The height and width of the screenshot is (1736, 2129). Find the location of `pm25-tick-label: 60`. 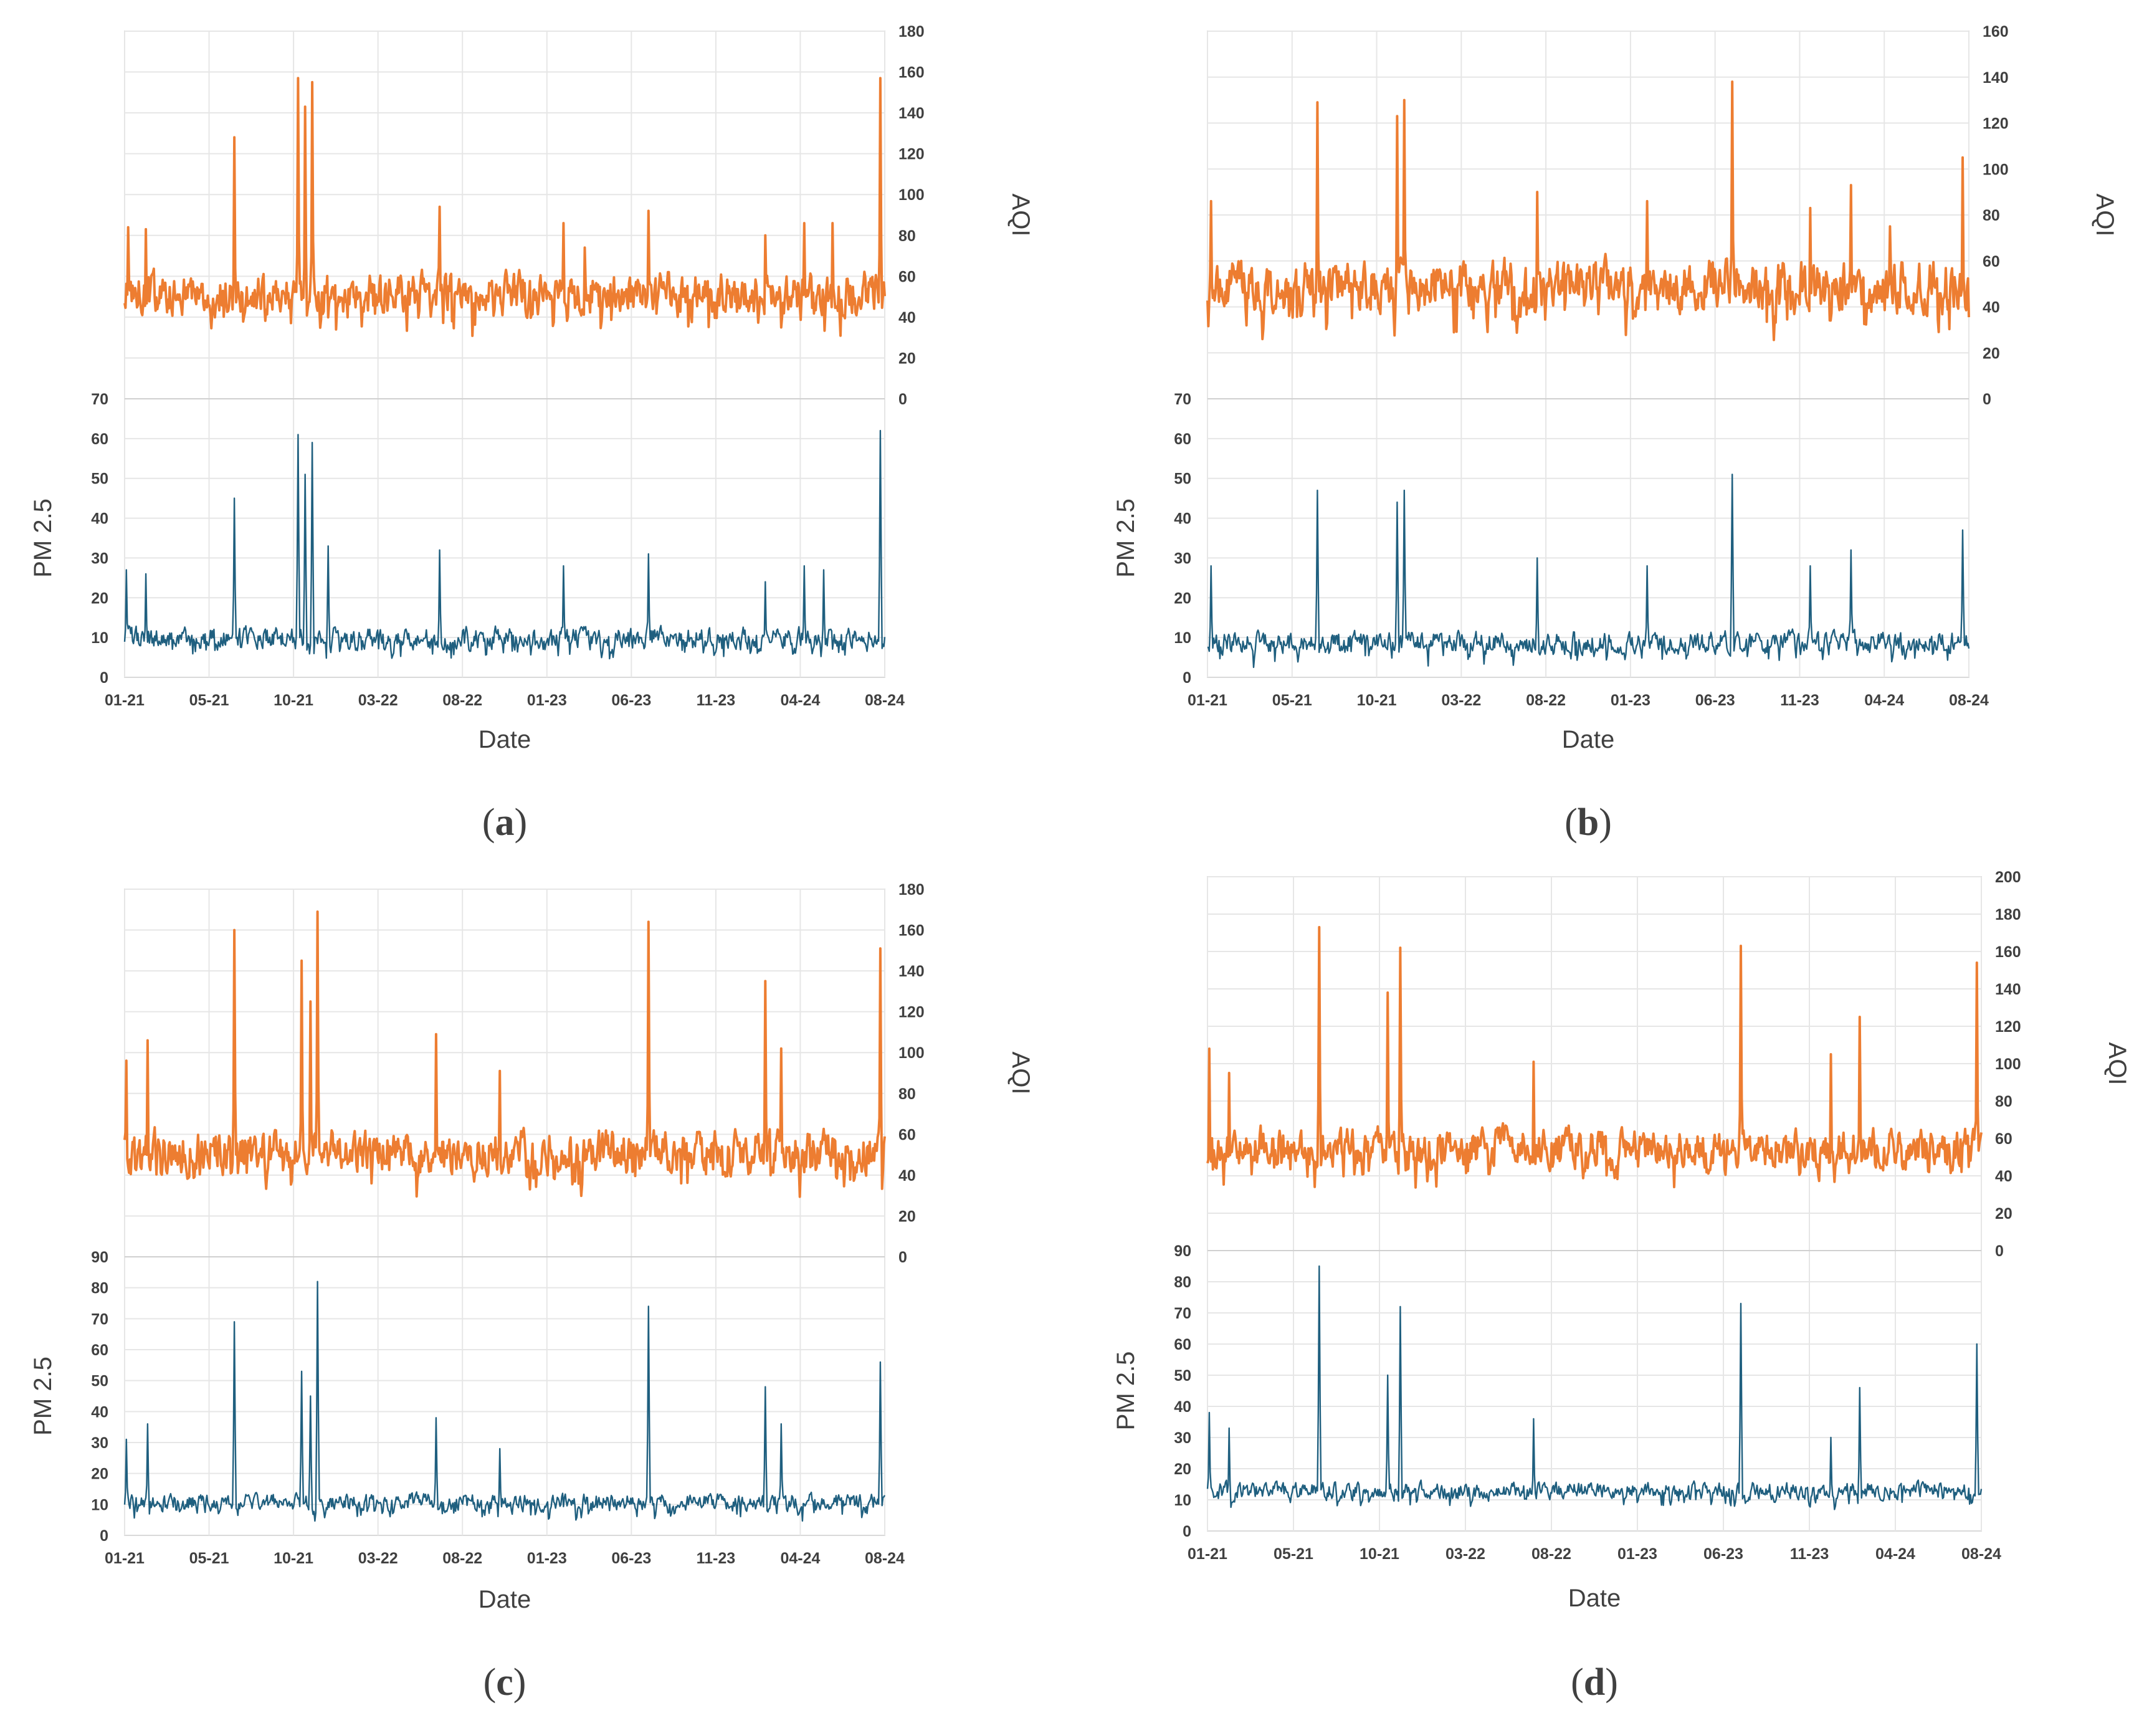

pm25-tick-label: 60 is located at coordinates (1182, 439).